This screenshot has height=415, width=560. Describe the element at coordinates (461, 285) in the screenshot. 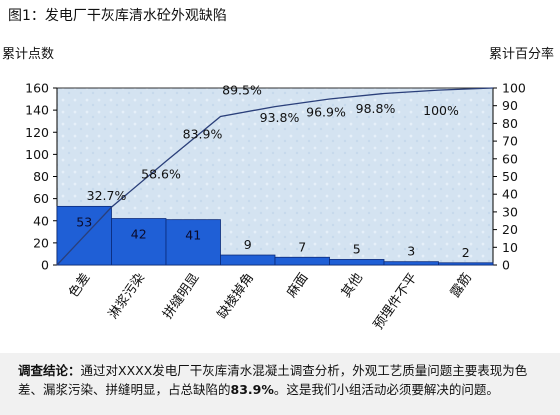

I see `x-tick-label: 露筋` at that location.